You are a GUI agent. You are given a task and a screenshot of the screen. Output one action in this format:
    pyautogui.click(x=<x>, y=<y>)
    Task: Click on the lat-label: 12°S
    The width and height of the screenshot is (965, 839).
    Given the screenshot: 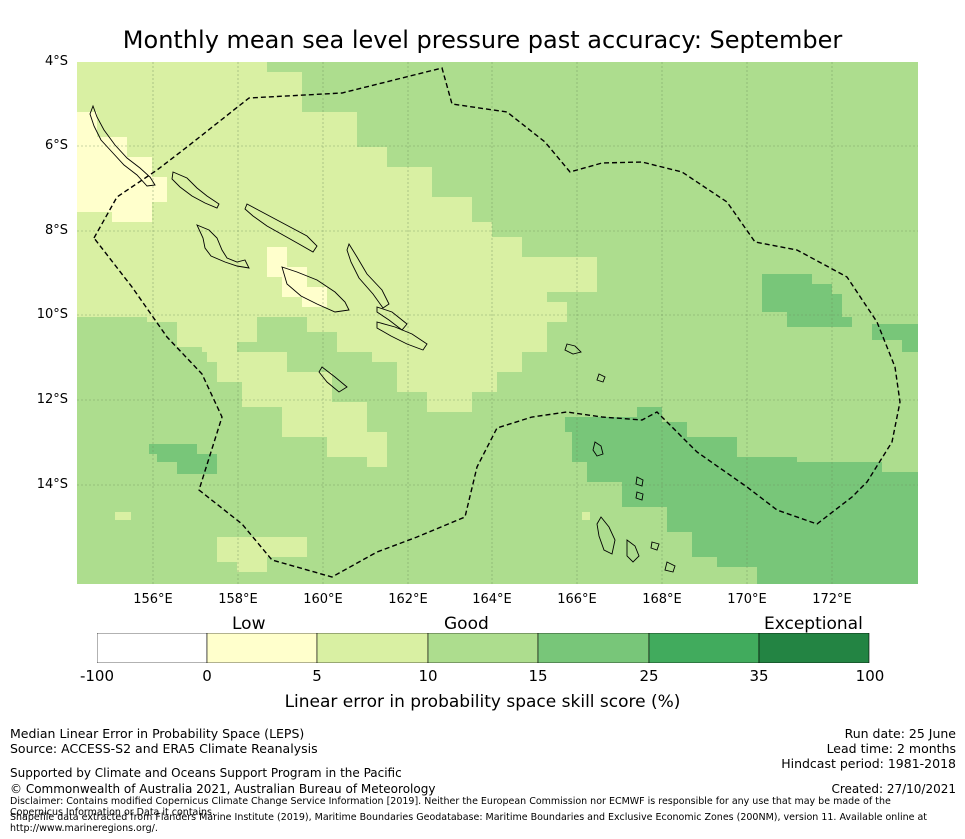 What is the action you would take?
    pyautogui.click(x=52, y=399)
    